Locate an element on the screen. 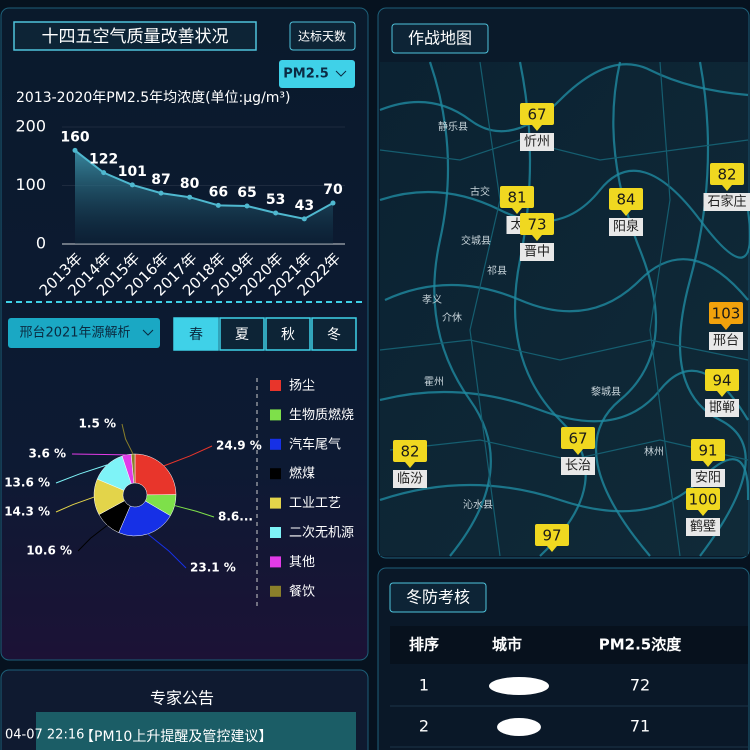 This screenshot has height=750, width=750. season-label: 冬 is located at coordinates (334, 335).